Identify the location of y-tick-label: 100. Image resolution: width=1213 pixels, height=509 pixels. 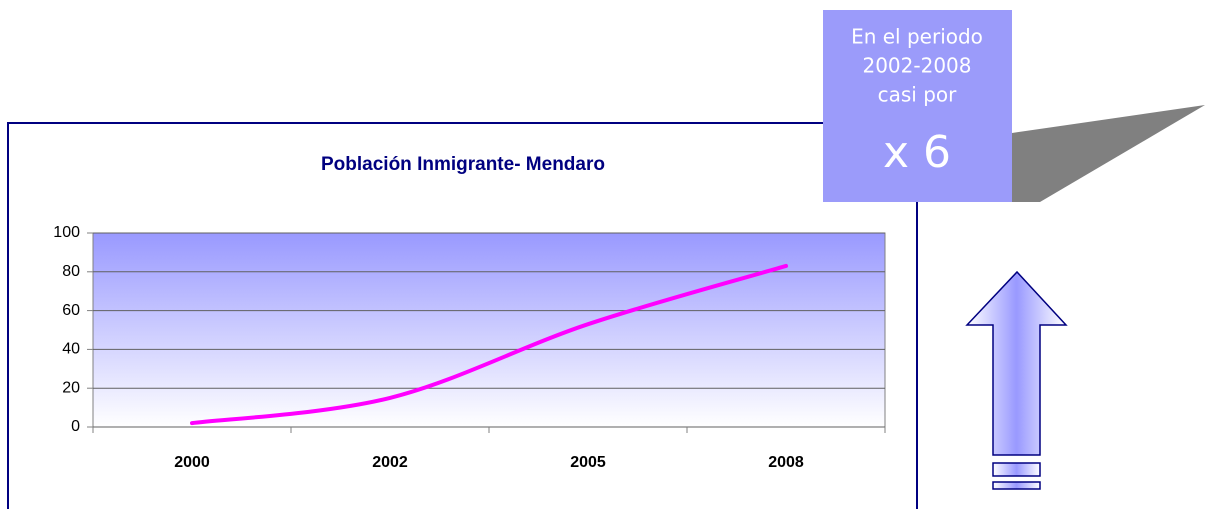
(66, 232).